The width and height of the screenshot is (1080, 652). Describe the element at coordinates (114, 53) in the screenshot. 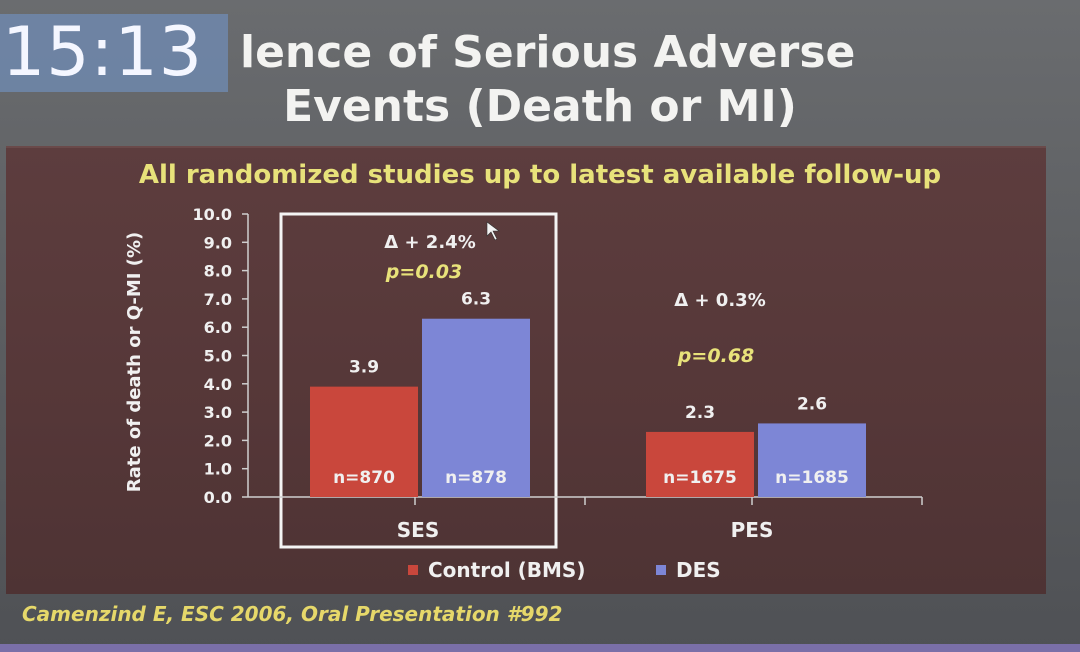

I see `timer-overlay: 15:13` at that location.